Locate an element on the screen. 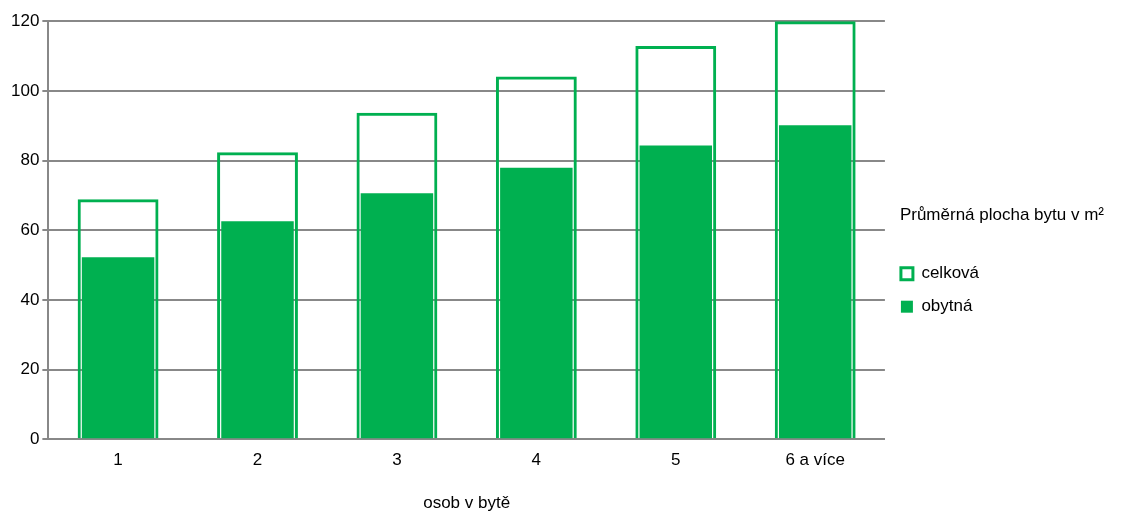 This screenshot has height=526, width=1137. legend-title: Průměrná plocha bytu v m² is located at coordinates (1002, 214).